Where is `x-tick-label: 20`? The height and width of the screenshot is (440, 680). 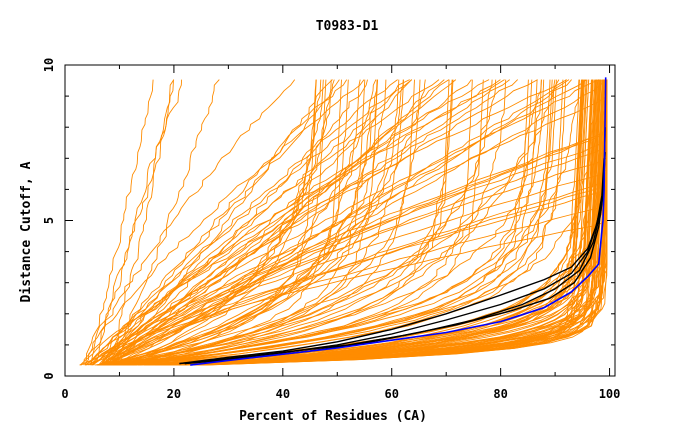 x-tick-label: 20 is located at coordinates (174, 394).